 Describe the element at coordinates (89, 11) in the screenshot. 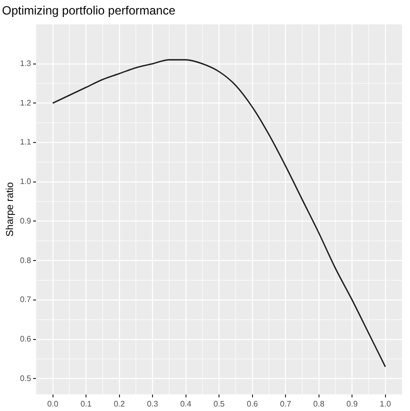

I see `chart-title: Optimizing portfolio performance` at that location.